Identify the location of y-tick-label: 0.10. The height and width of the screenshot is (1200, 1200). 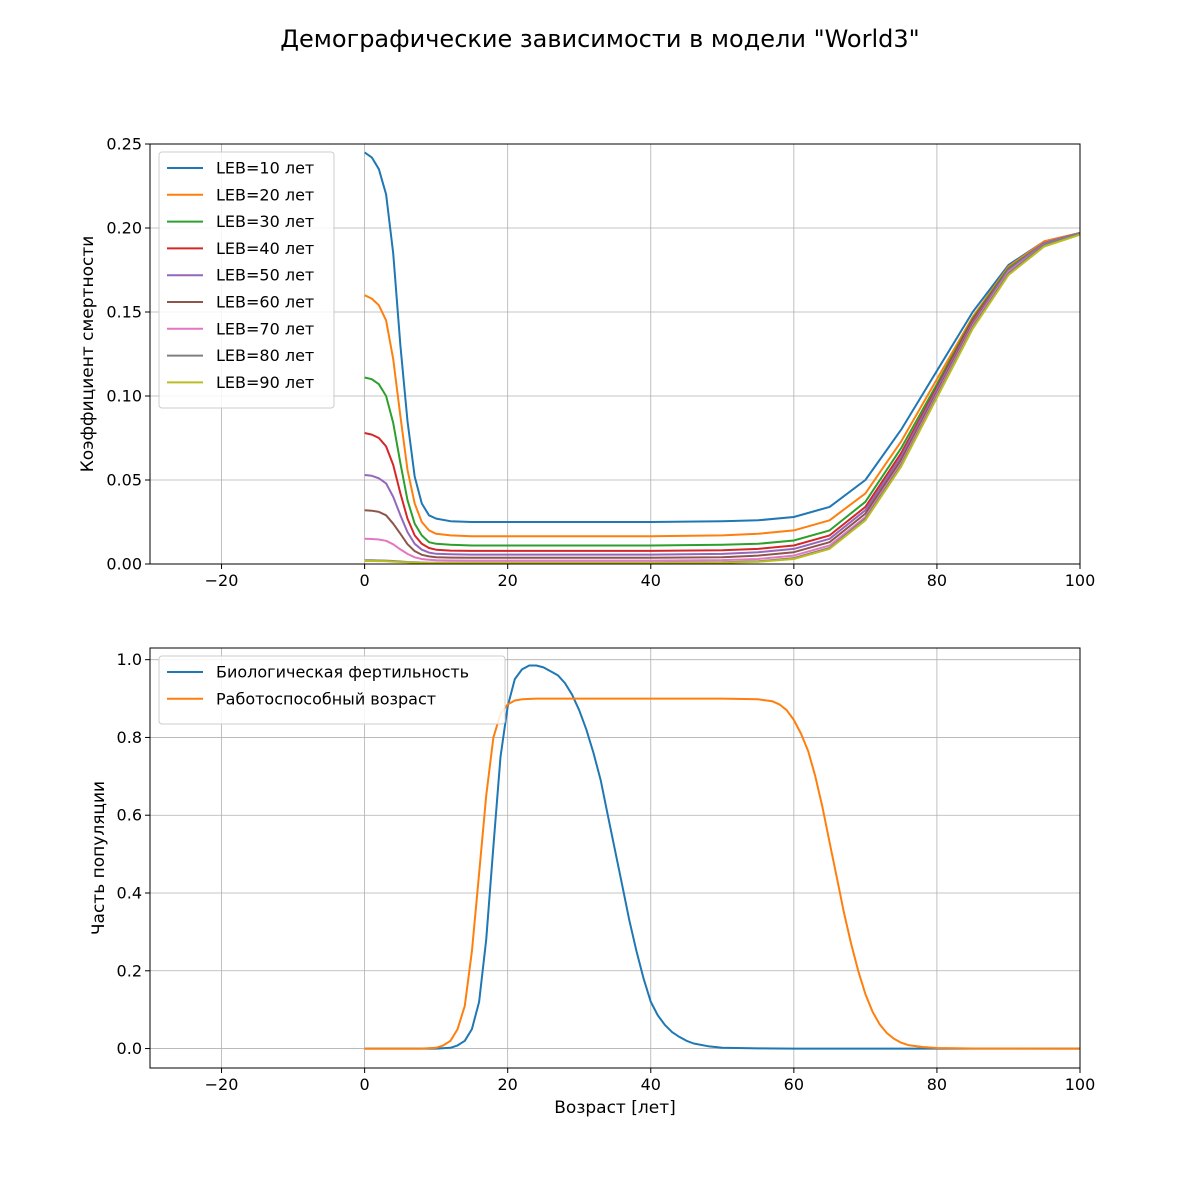
(124, 396).